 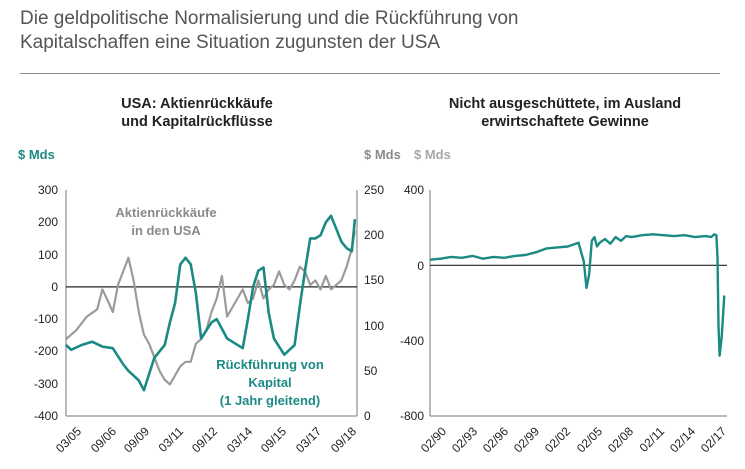 What do you see at coordinates (270, 364) in the screenshot?
I see `repatriation-annotation-line-1: Rückführung von` at bounding box center [270, 364].